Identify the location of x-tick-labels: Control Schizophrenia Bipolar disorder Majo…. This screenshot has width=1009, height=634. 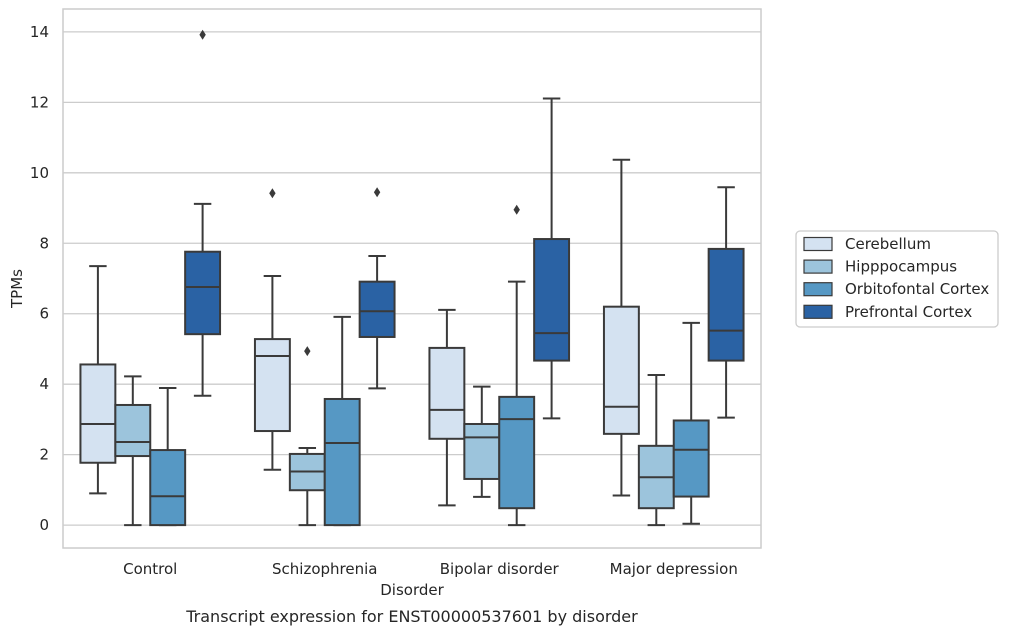
(430, 569).